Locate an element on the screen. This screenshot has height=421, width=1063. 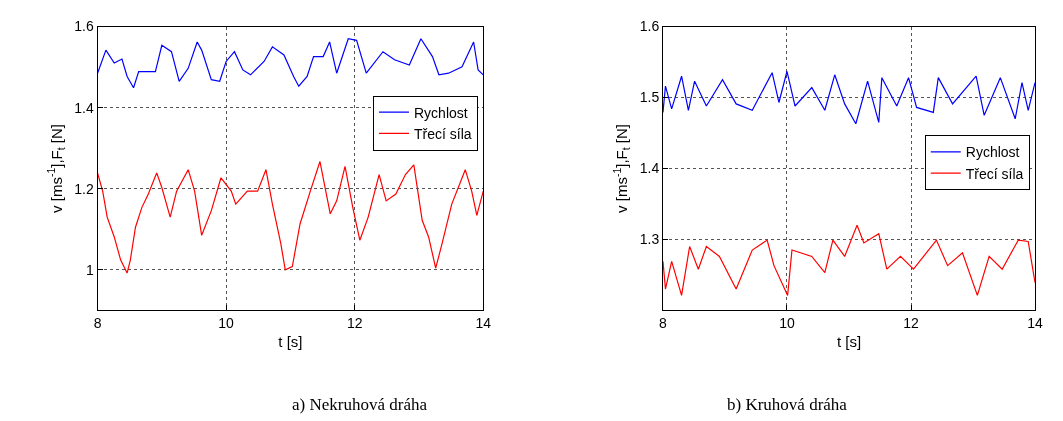
text: a) Nekruhová dráha is located at coordinates (360, 404).